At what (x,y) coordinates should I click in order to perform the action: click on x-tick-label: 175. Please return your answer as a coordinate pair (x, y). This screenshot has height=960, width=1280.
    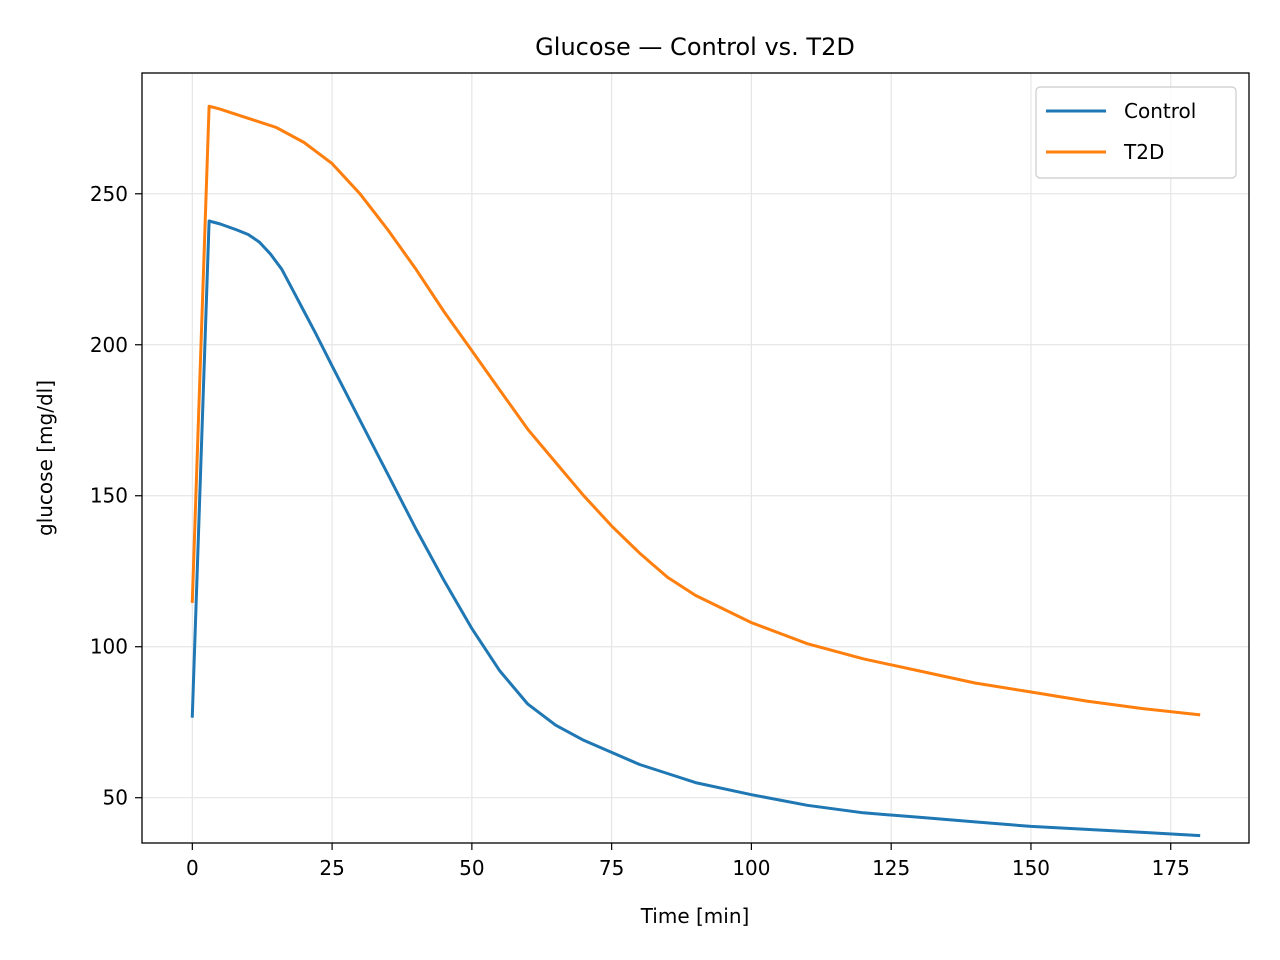
    Looking at the image, I should click on (1171, 868).